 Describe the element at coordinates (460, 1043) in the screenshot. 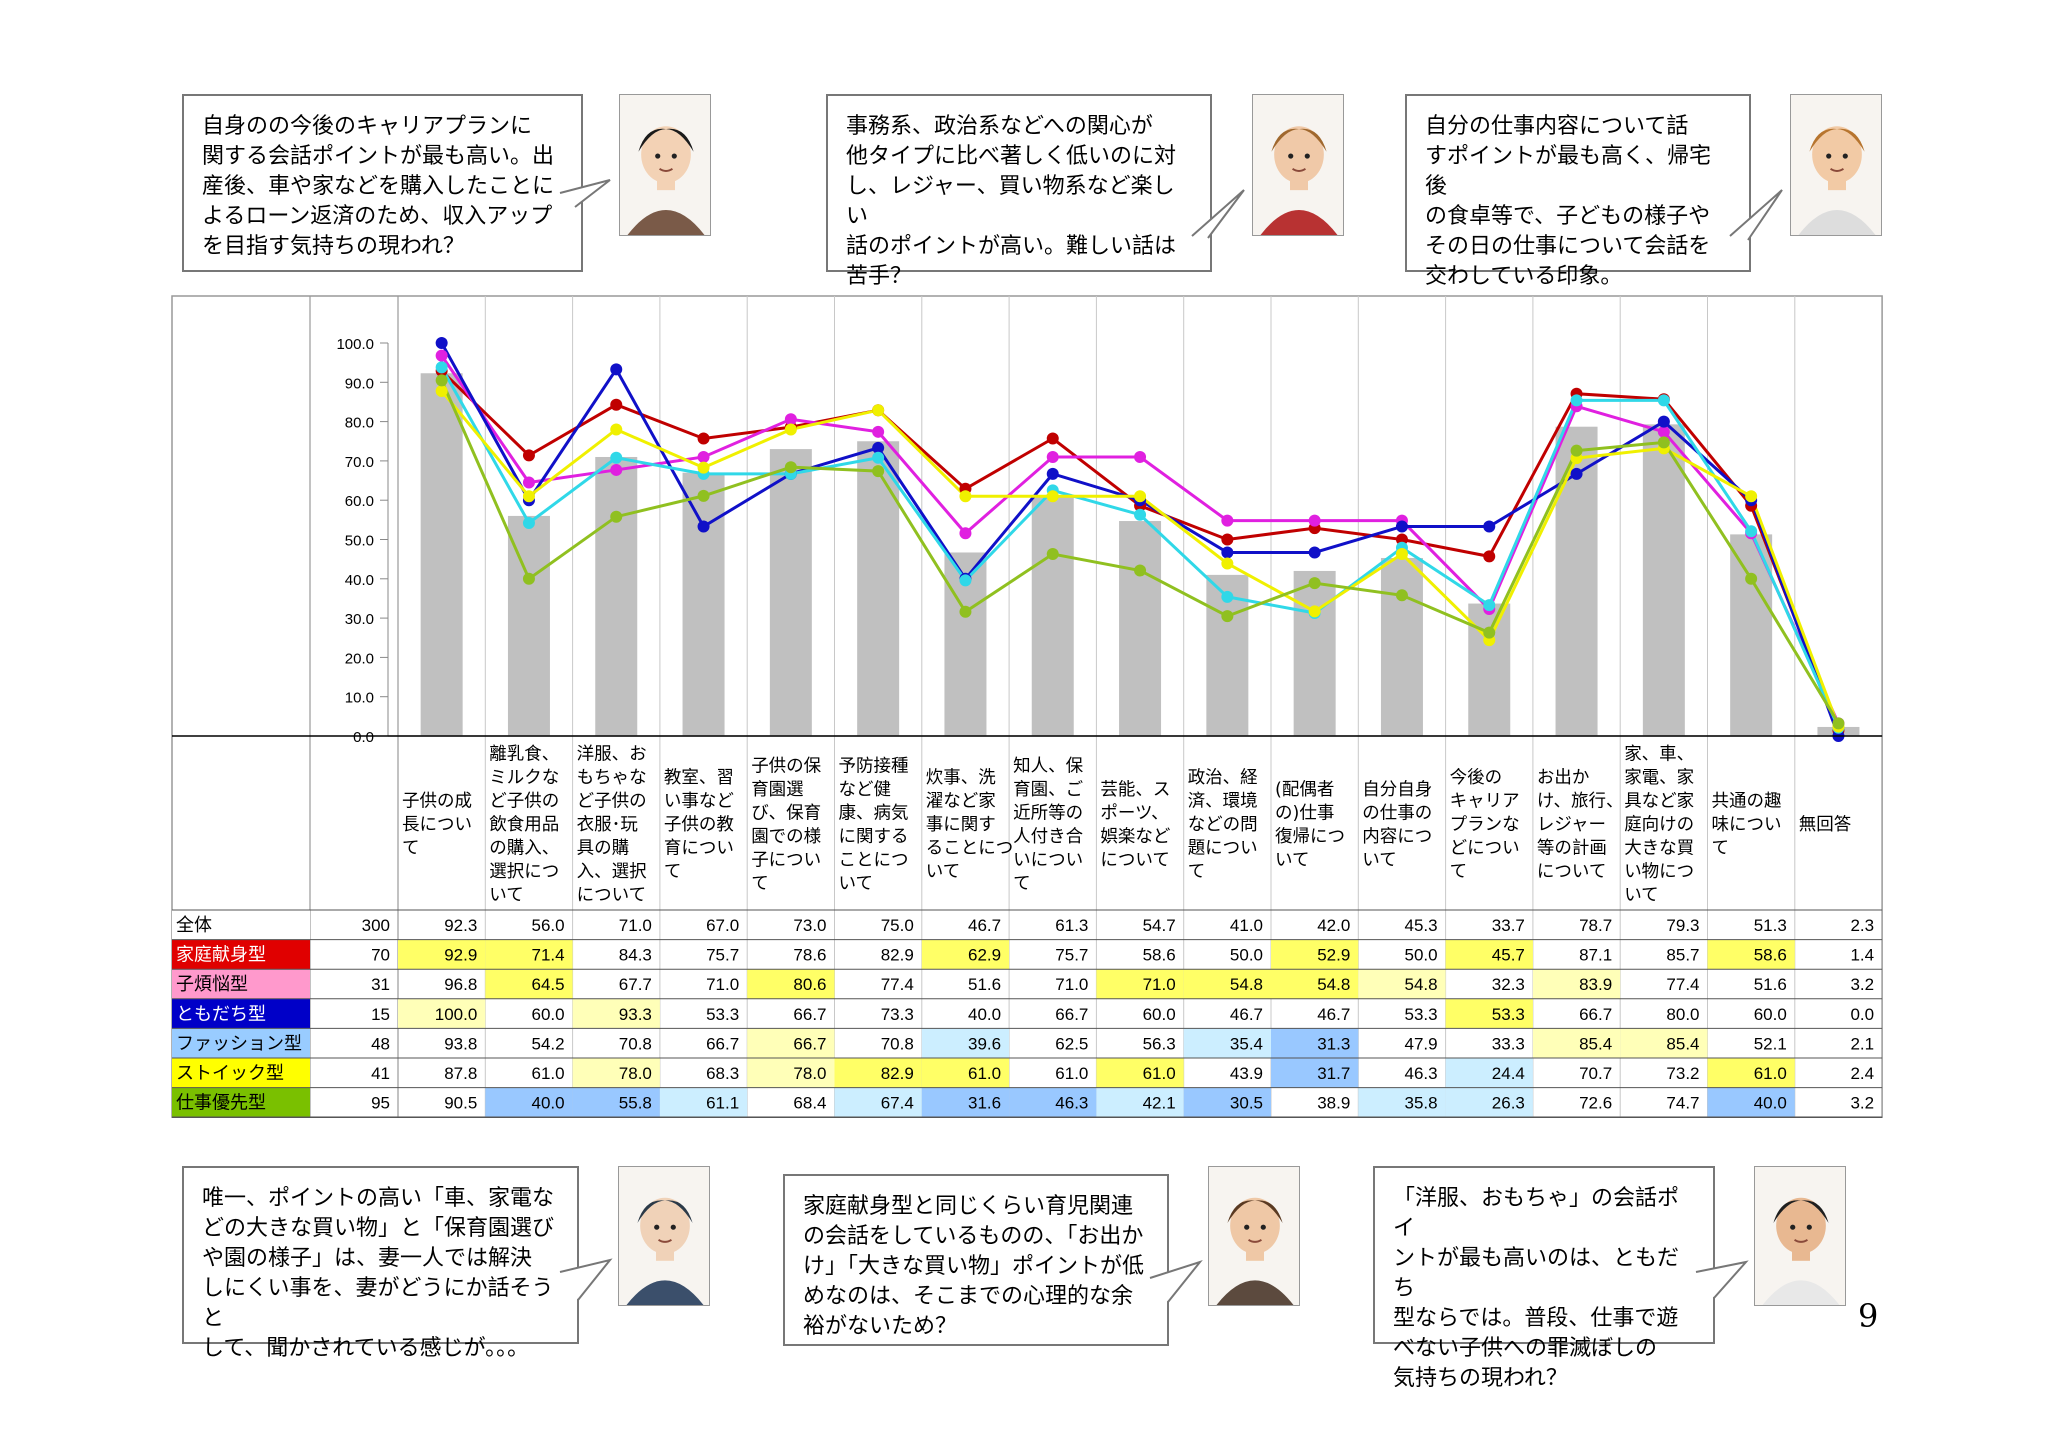

I see `table-cell-value: 93.8` at that location.